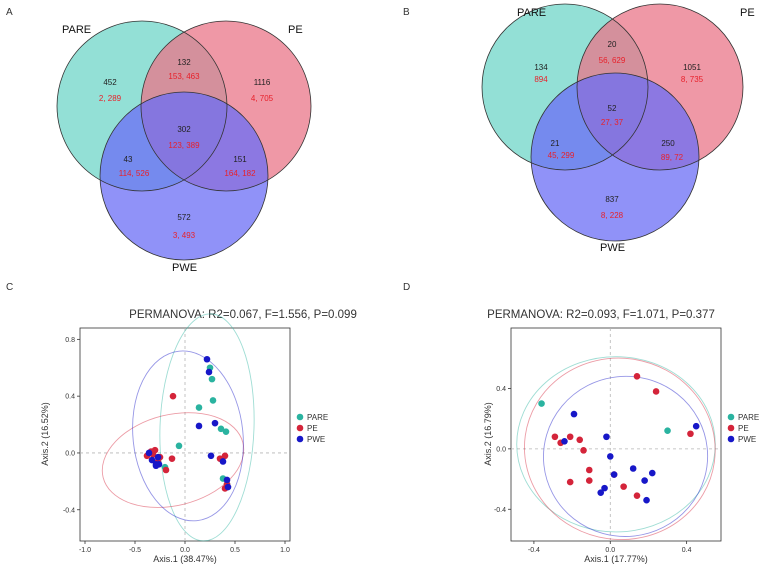 This screenshot has height=568, width=767. I want to click on venn-a-all-count: 302, so click(184, 129).